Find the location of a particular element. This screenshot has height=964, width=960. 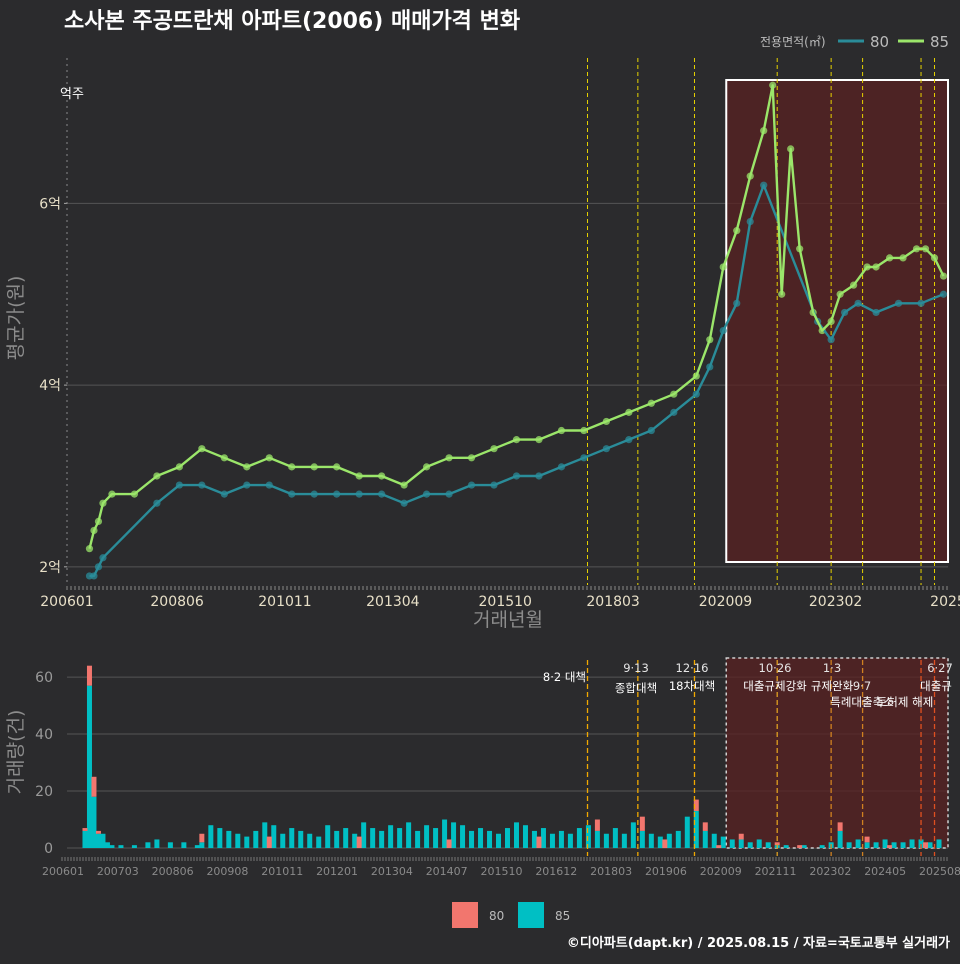

price-y-axis-label: 평균가(원) is located at coordinates (16, 318).